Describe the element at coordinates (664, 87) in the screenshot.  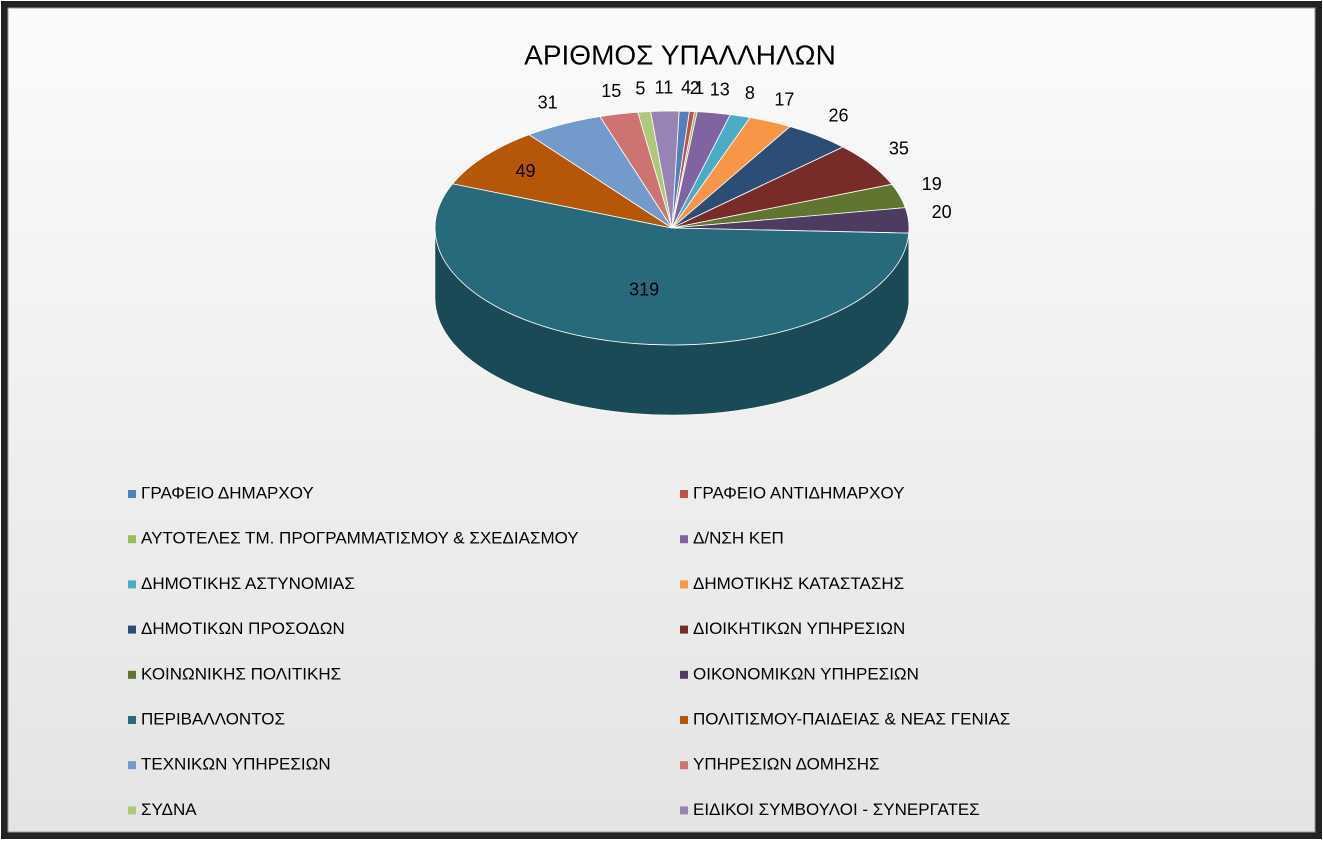
I see `data-label: 11` at that location.